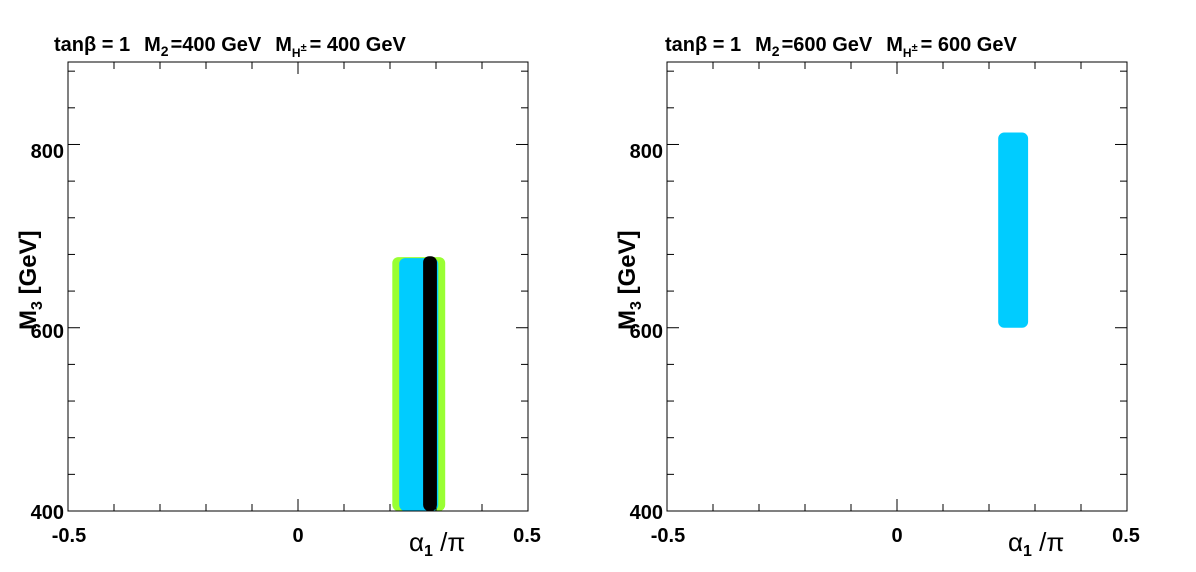 The width and height of the screenshot is (1196, 572). Describe the element at coordinates (430, 383) in the screenshot. I see `region-black-band` at that location.